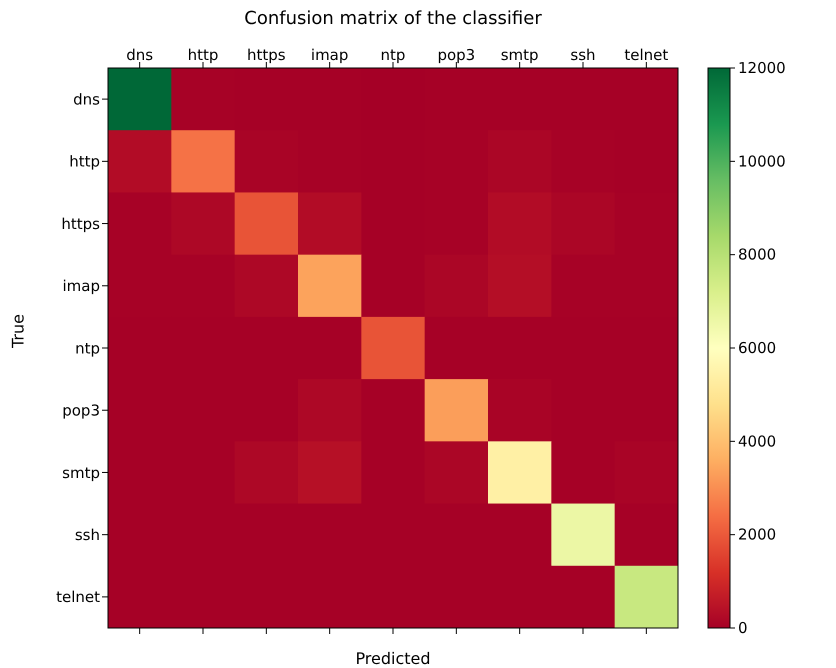 The height and width of the screenshot is (668, 836). What do you see at coordinates (743, 628) in the screenshot?
I see `color-bar-label: 0` at bounding box center [743, 628].